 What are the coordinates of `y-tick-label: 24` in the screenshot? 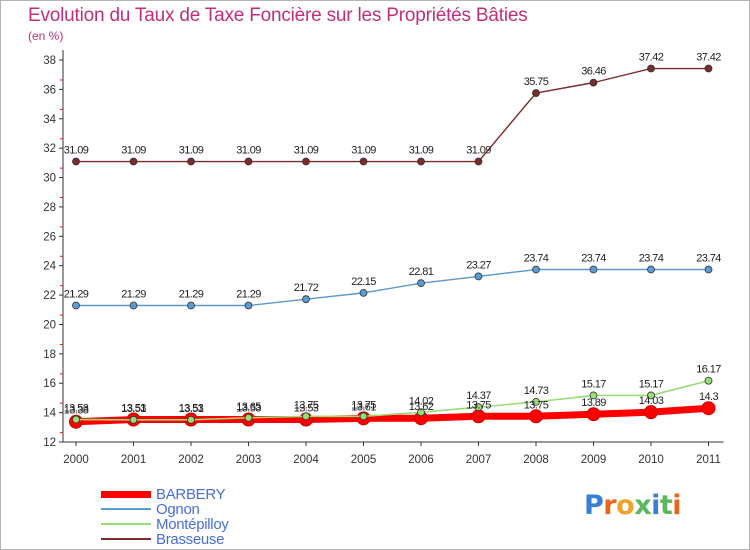 It's located at (49, 267).